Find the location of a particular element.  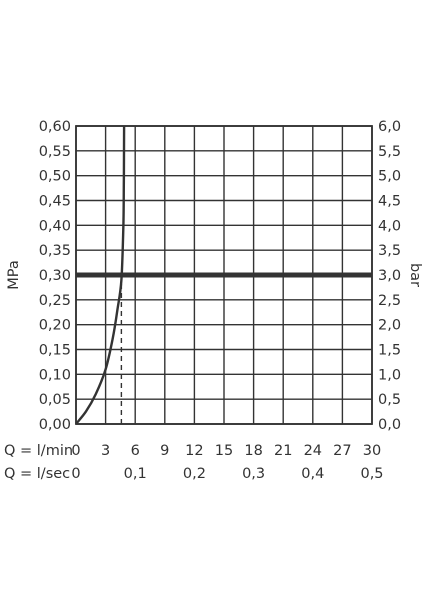

y-right-tick-label: 0,0 is located at coordinates (389, 425).